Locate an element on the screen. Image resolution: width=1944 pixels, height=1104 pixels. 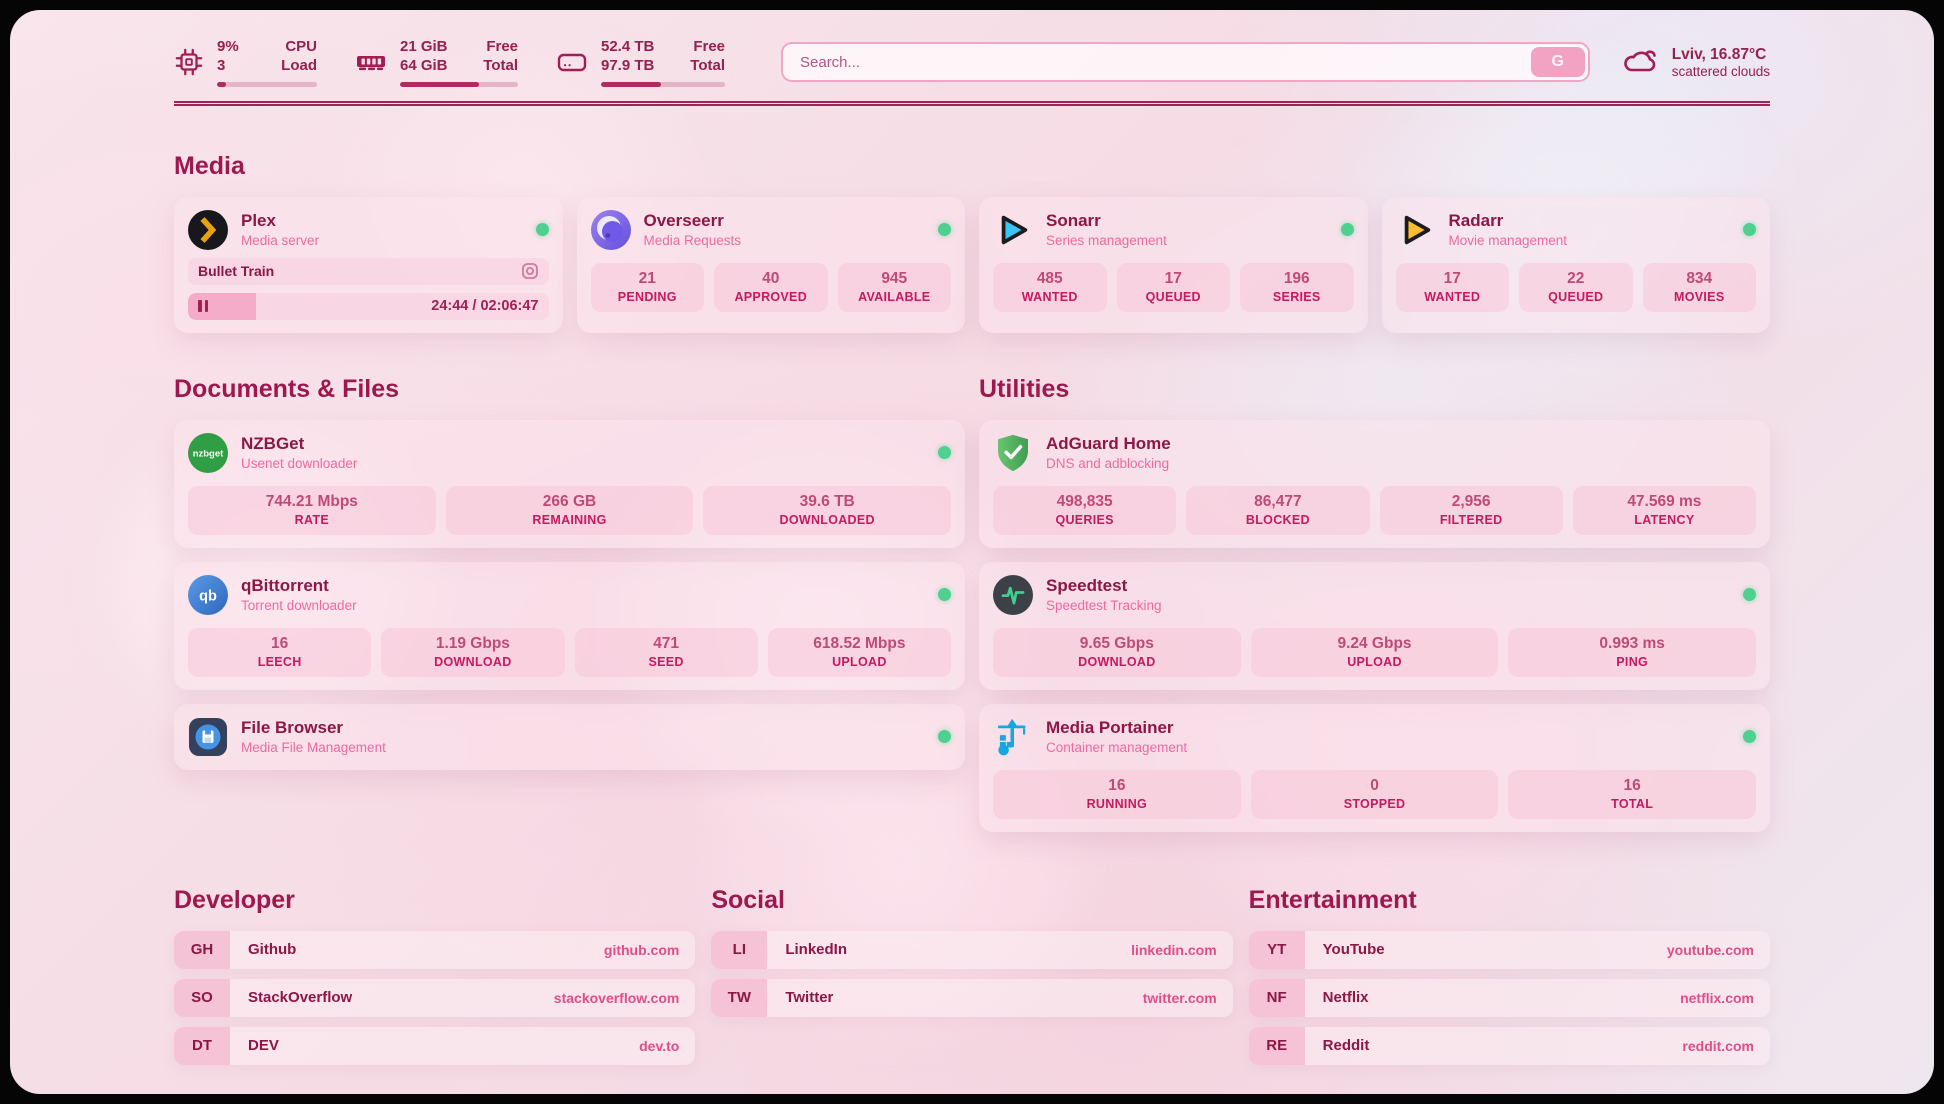
link-youtube: YT YouTube youtube.com is located at coordinates (1509, 949).